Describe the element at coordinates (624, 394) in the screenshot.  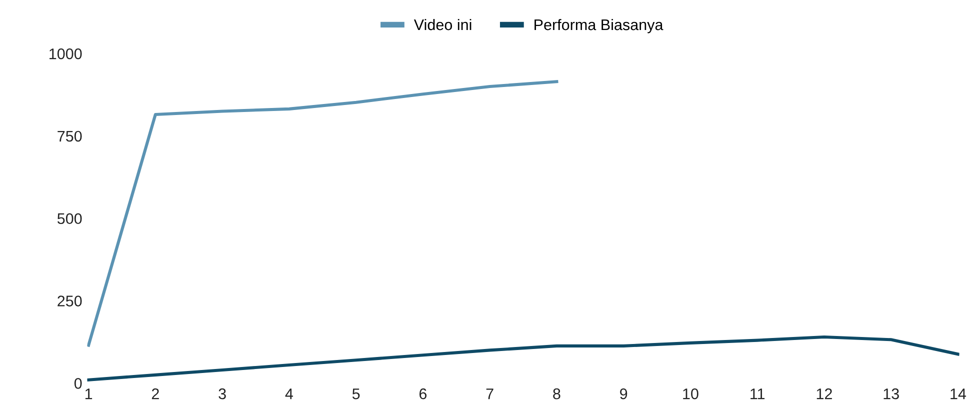
I see `x-tick-label: 9` at that location.